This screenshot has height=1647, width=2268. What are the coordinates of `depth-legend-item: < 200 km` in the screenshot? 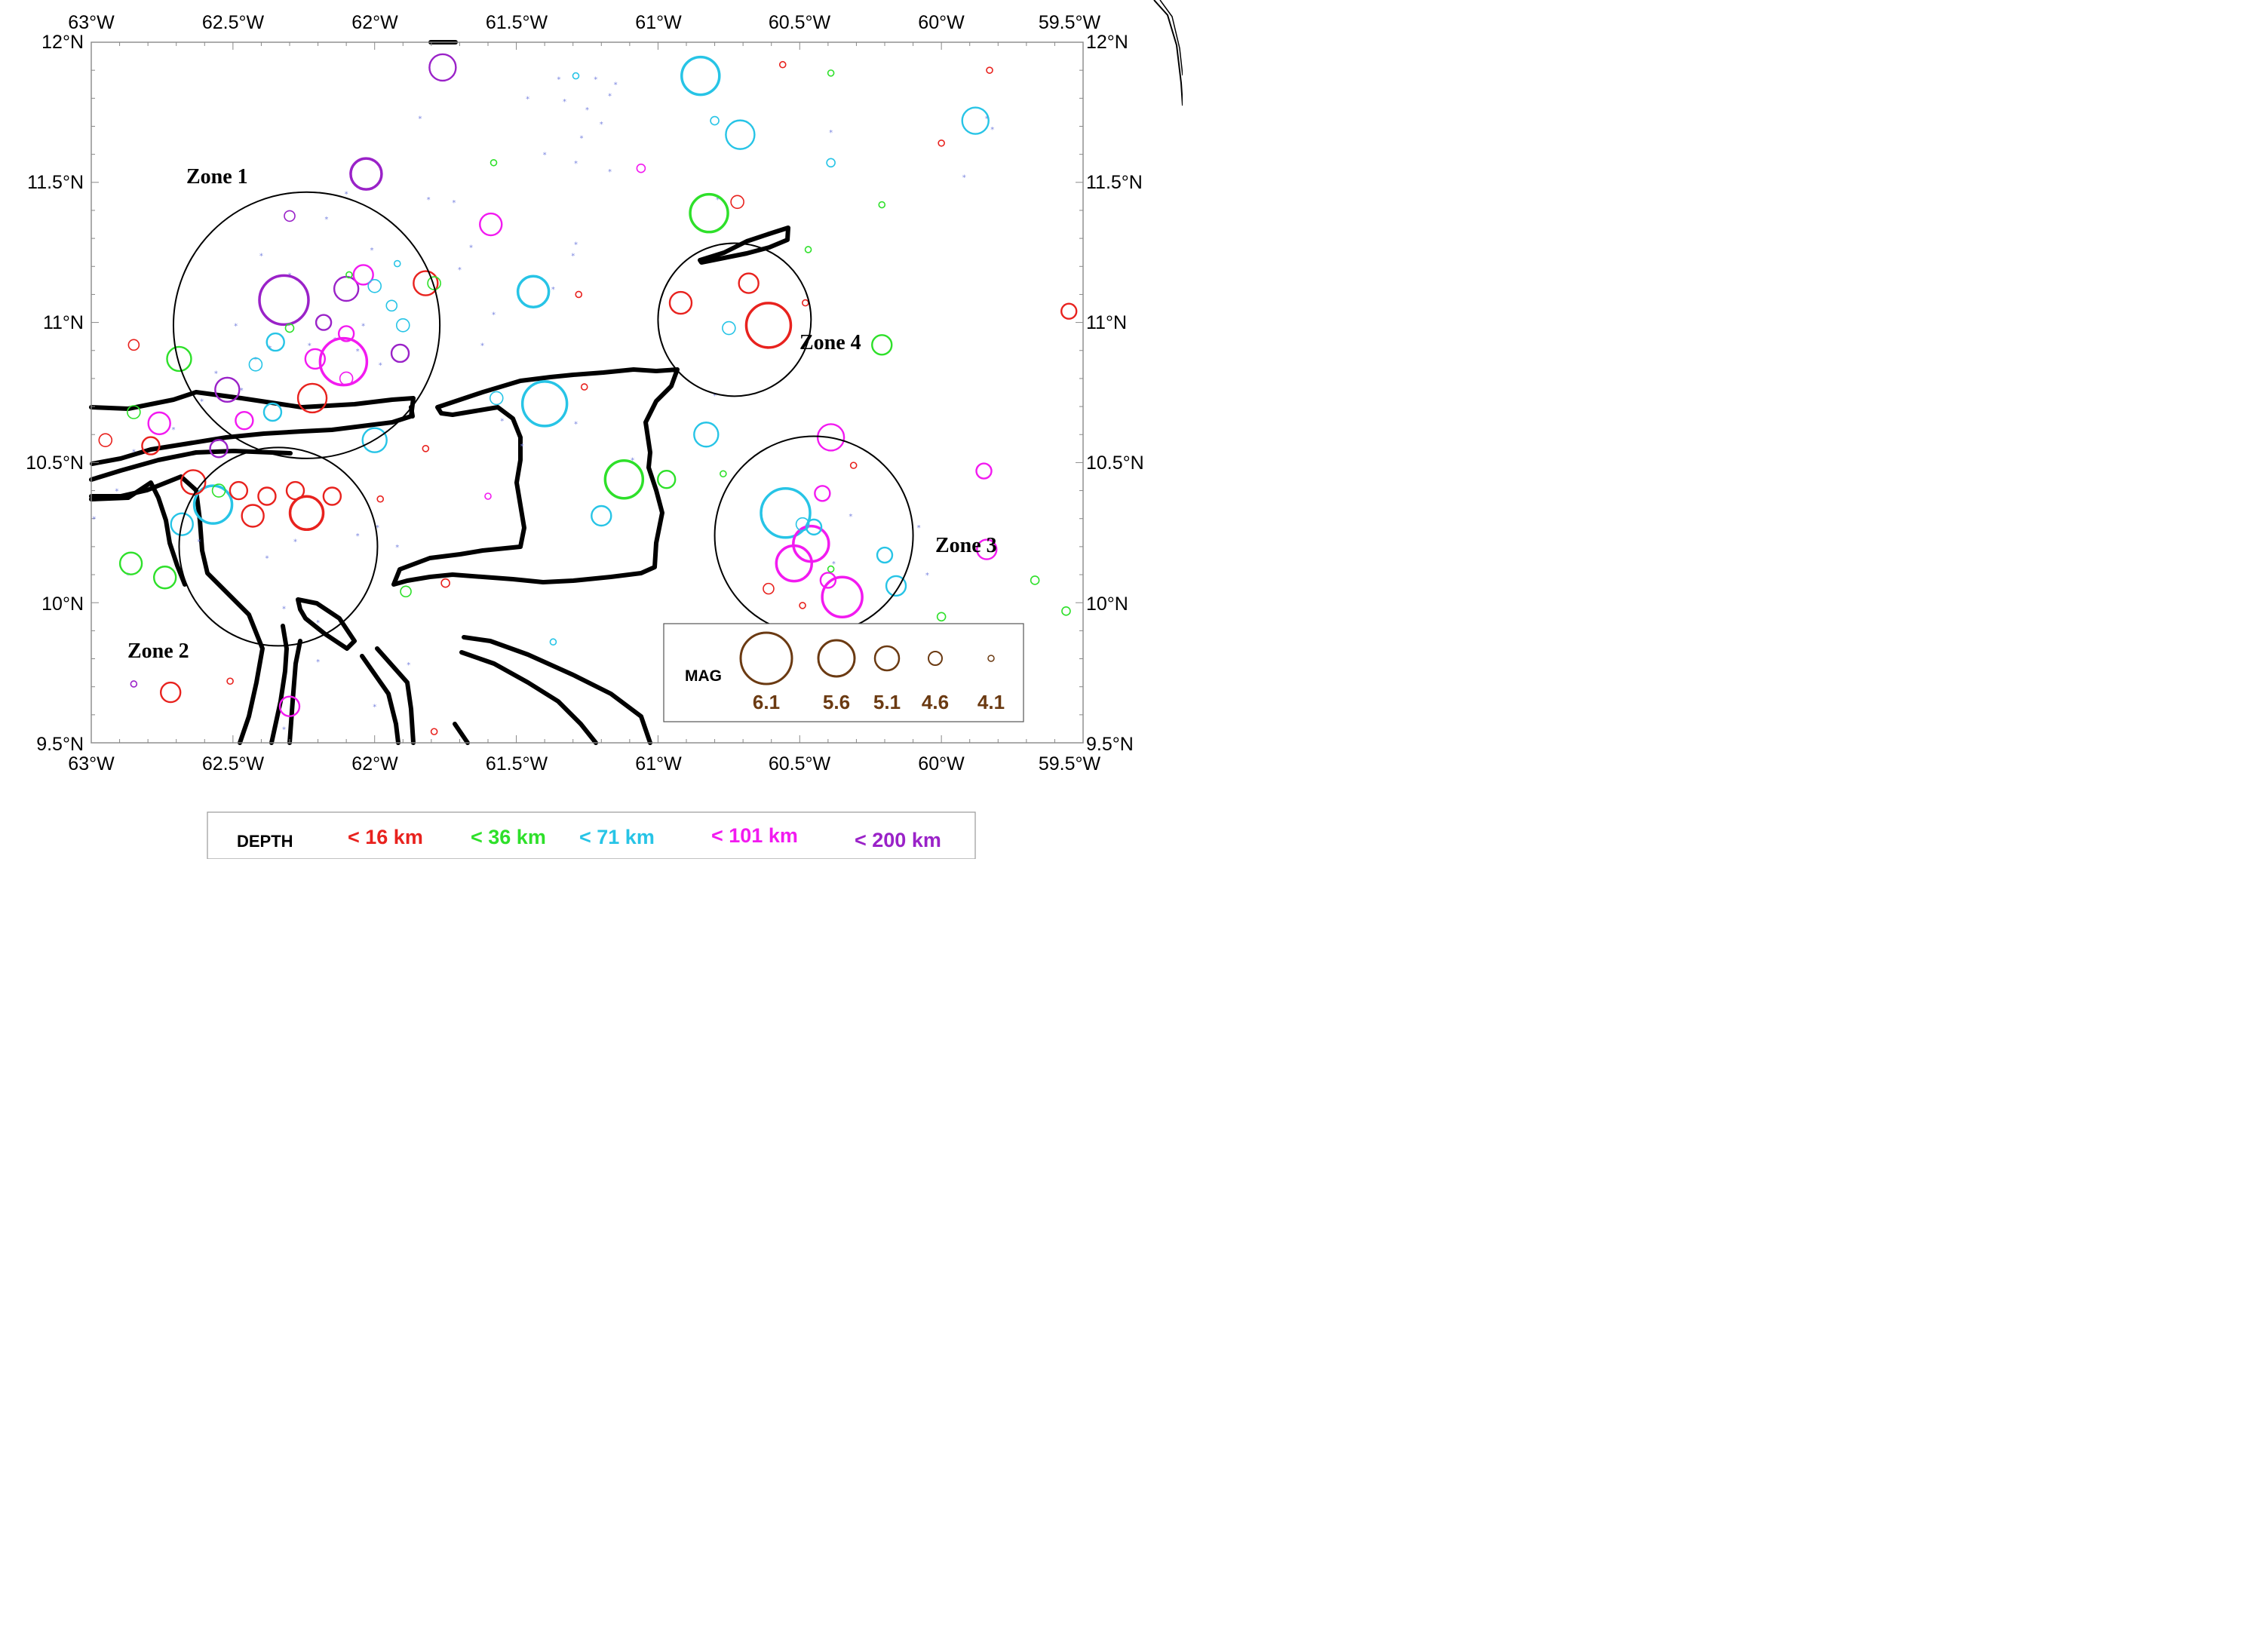 It's located at (898, 840).